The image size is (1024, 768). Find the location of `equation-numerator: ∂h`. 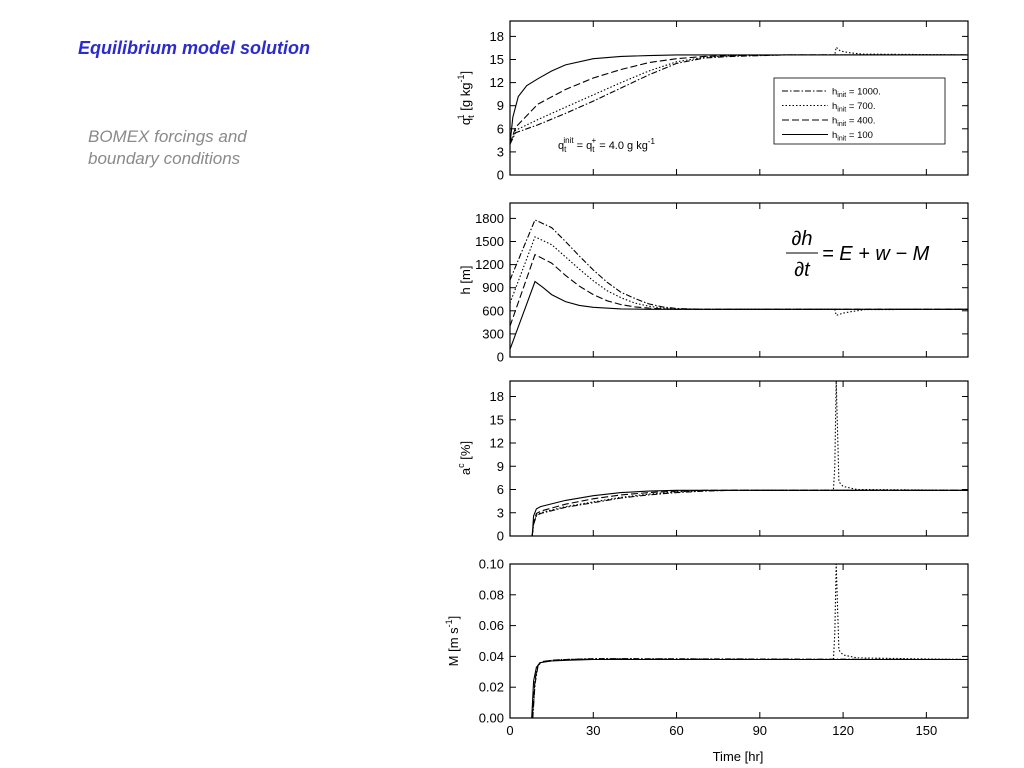

equation-numerator: ∂h is located at coordinates (801, 239).